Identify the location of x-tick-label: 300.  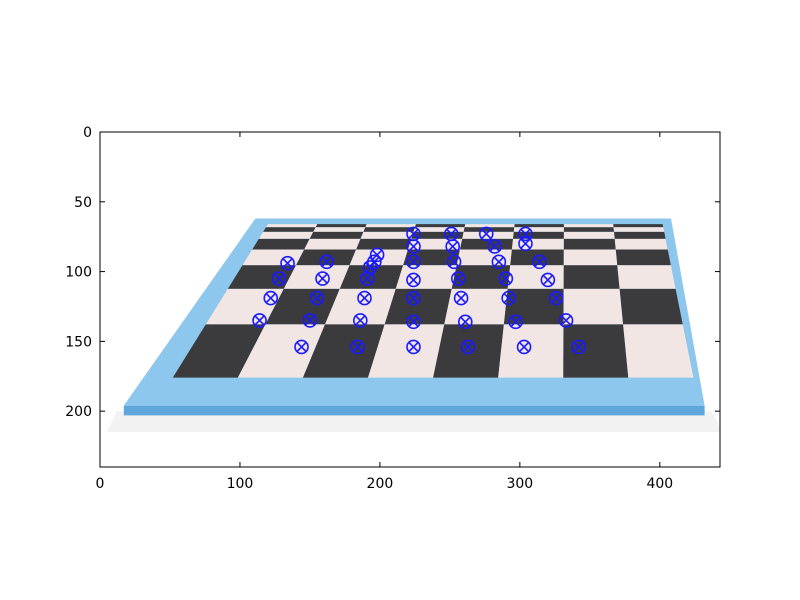
(519, 484).